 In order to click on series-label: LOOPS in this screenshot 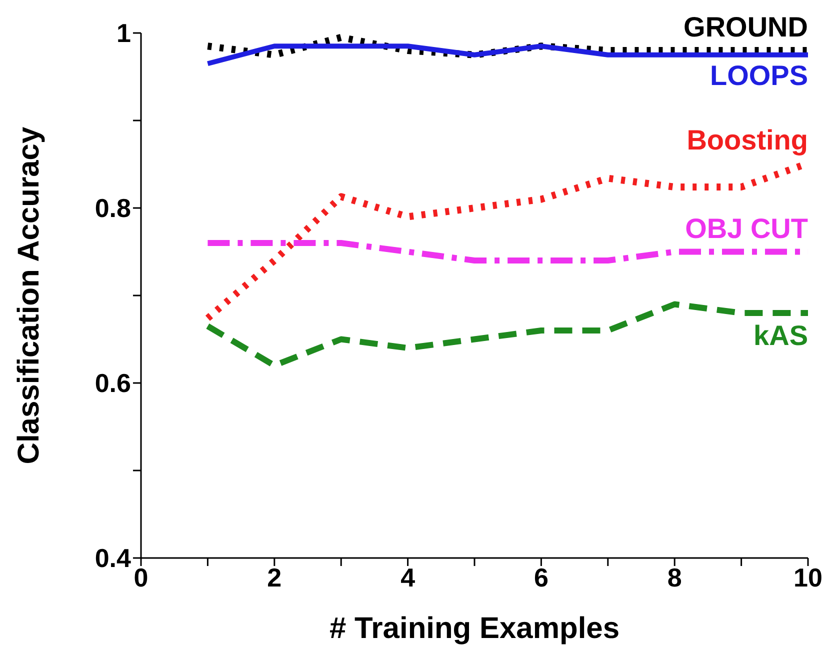, I will do `click(759, 75)`.